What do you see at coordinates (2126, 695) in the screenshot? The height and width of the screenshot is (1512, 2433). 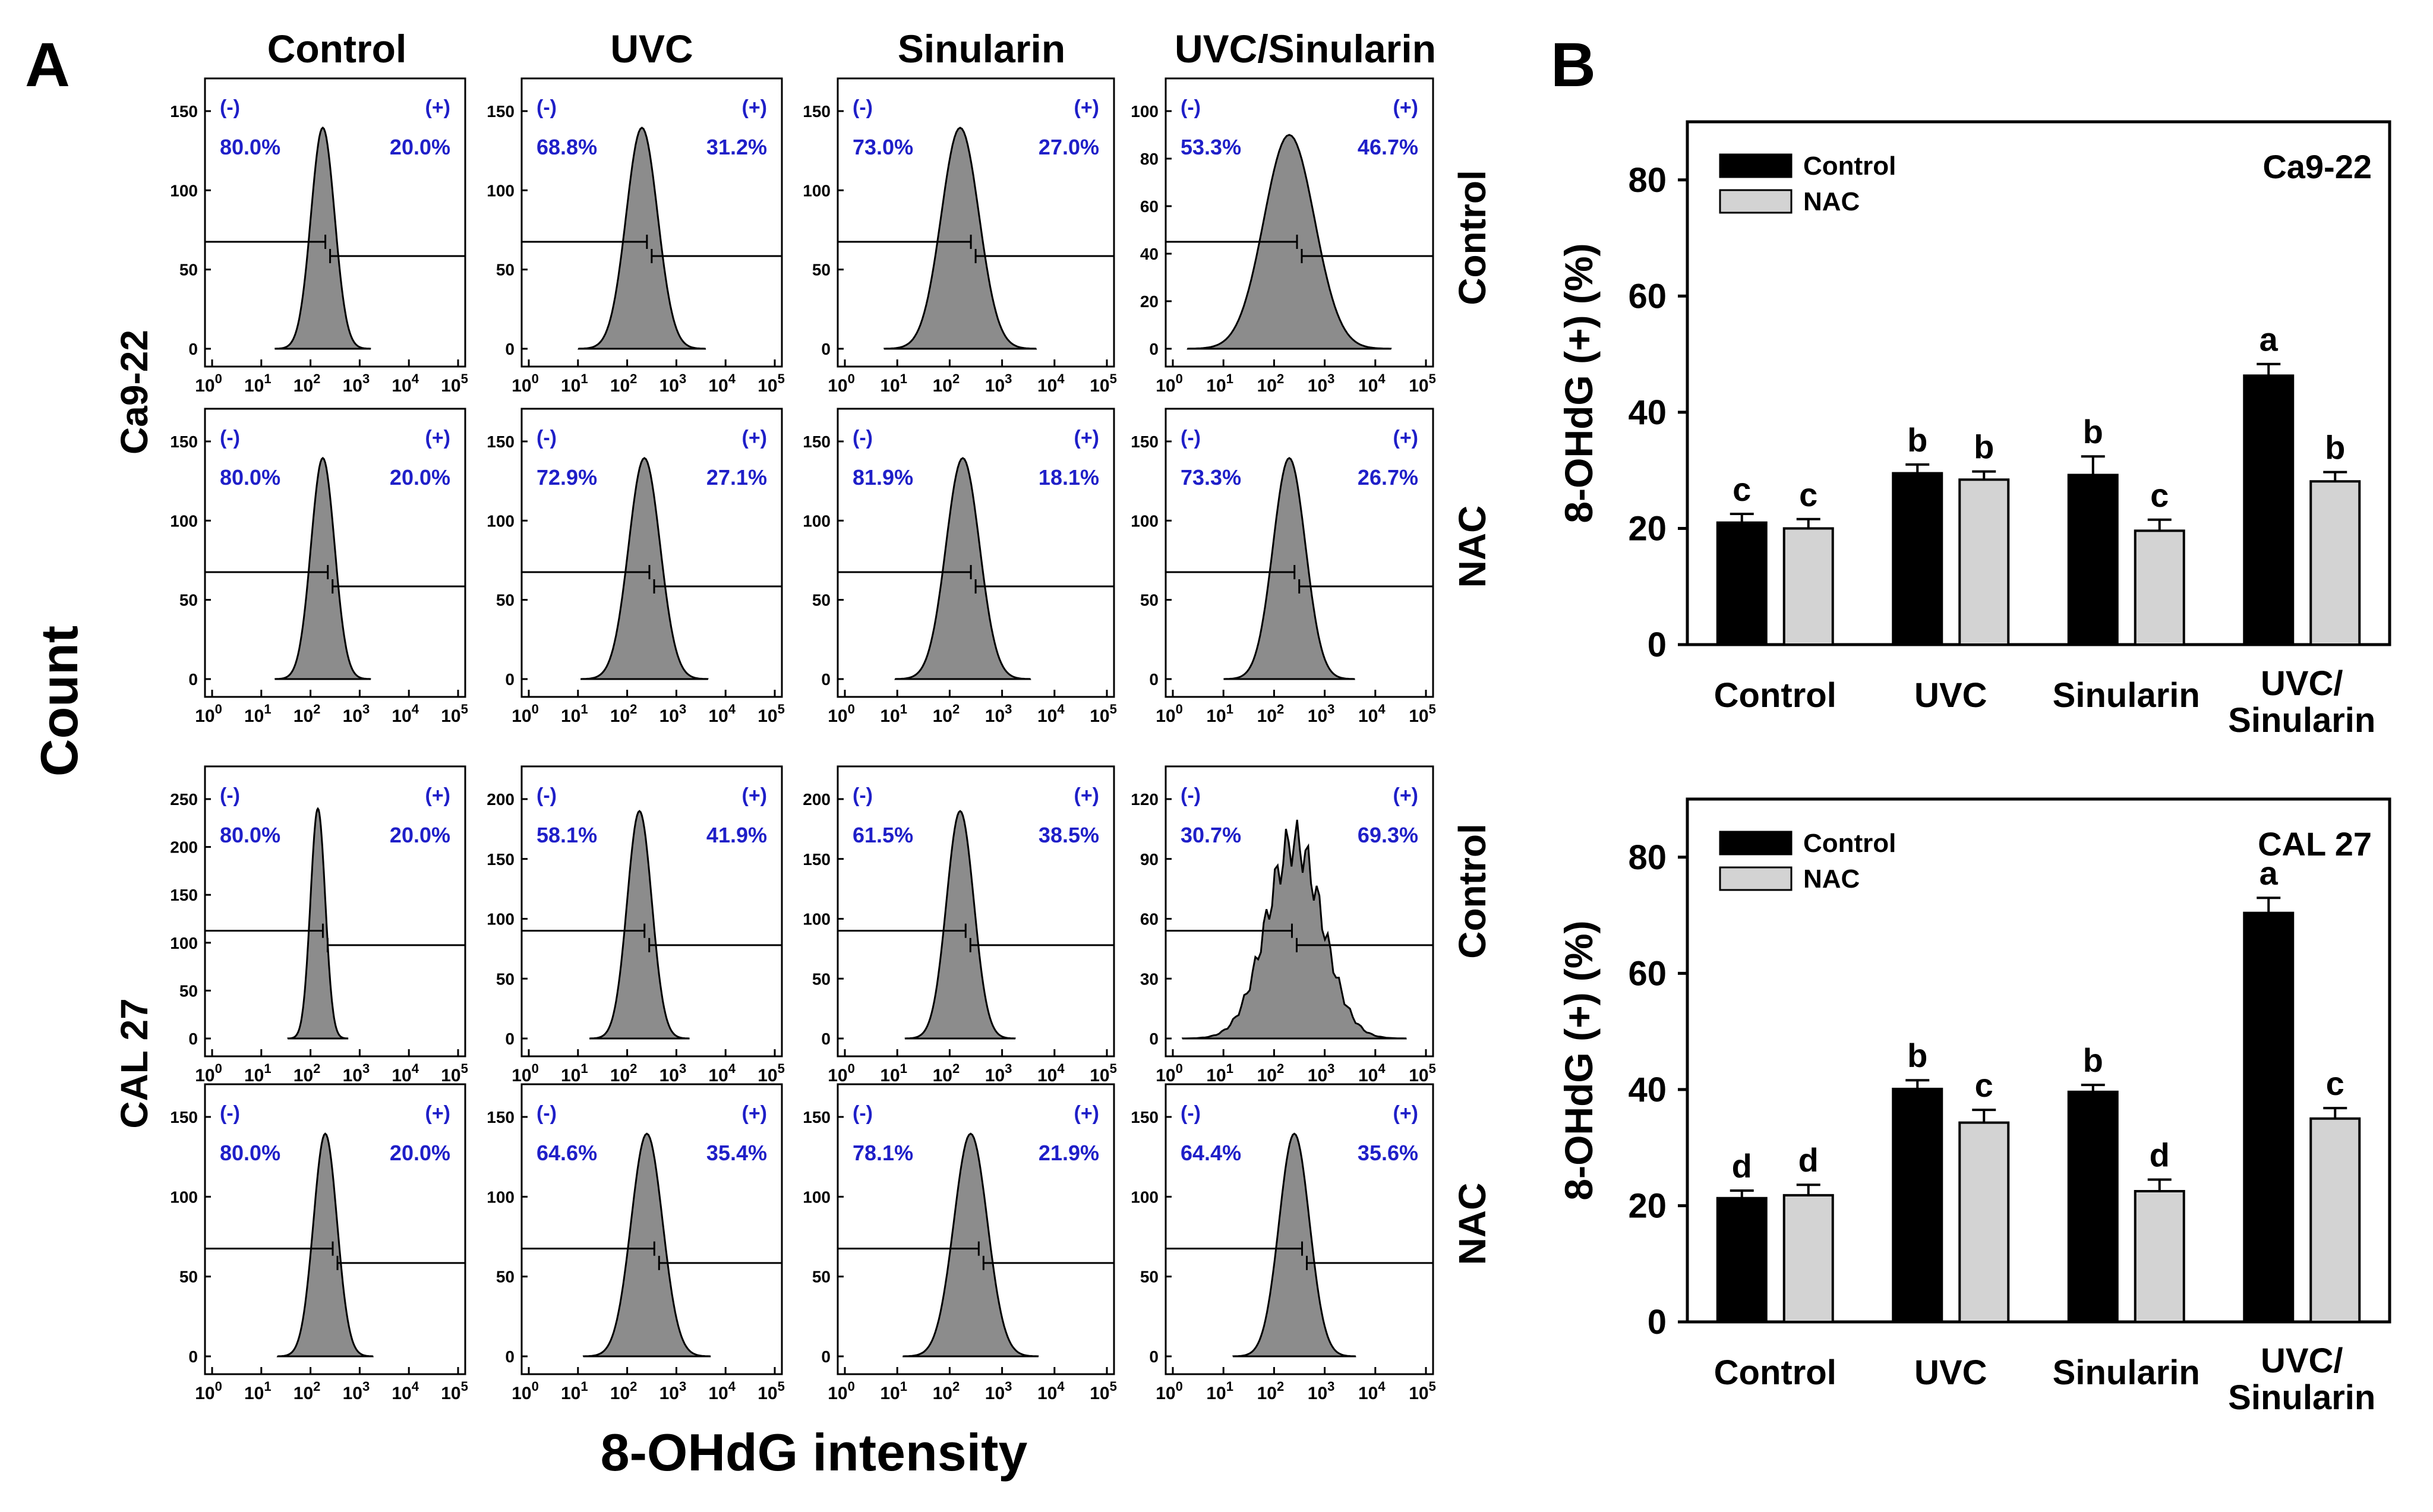 I see `category-label: Sinularin` at bounding box center [2126, 695].